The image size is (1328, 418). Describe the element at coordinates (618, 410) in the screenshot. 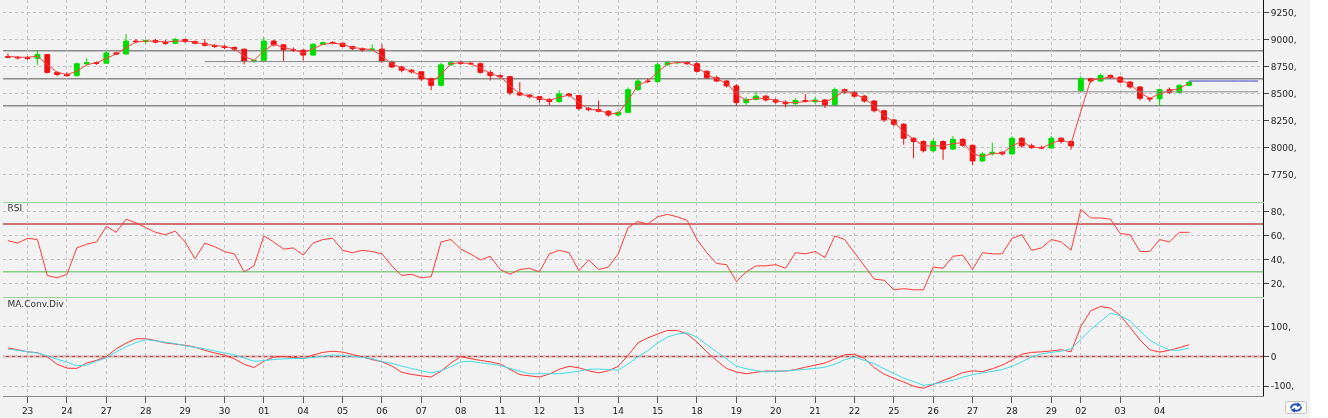

I see `x-tick-label: 14` at that location.